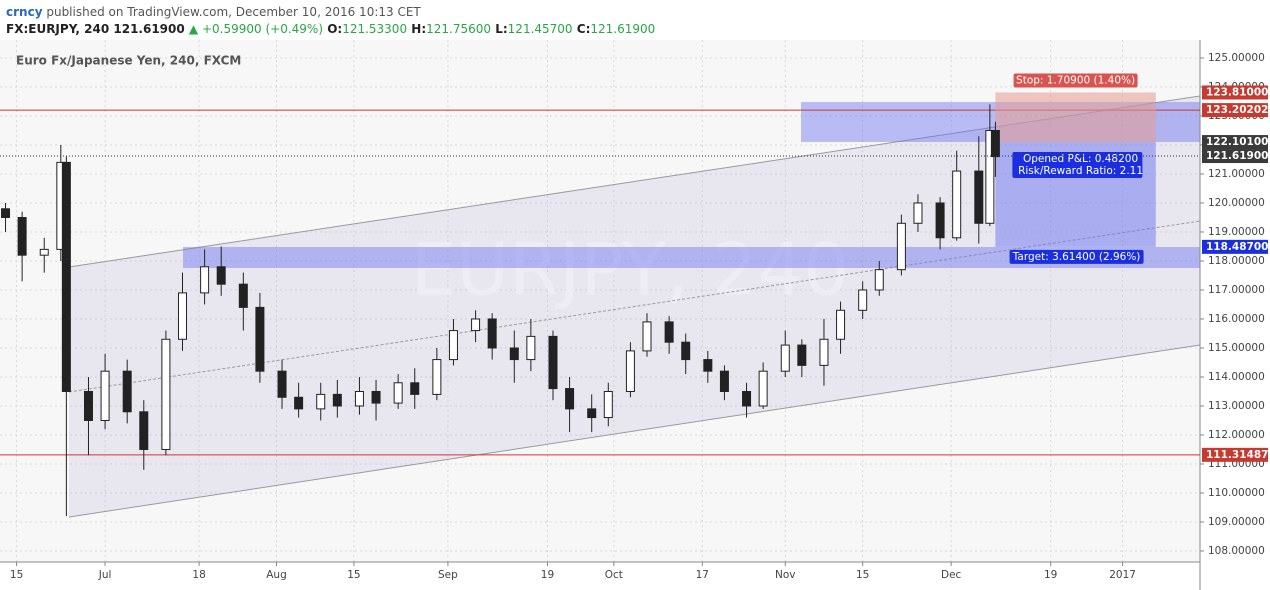 This screenshot has height=590, width=1270. What do you see at coordinates (785, 575) in the screenshot?
I see `x-tick-label: Nov` at bounding box center [785, 575].